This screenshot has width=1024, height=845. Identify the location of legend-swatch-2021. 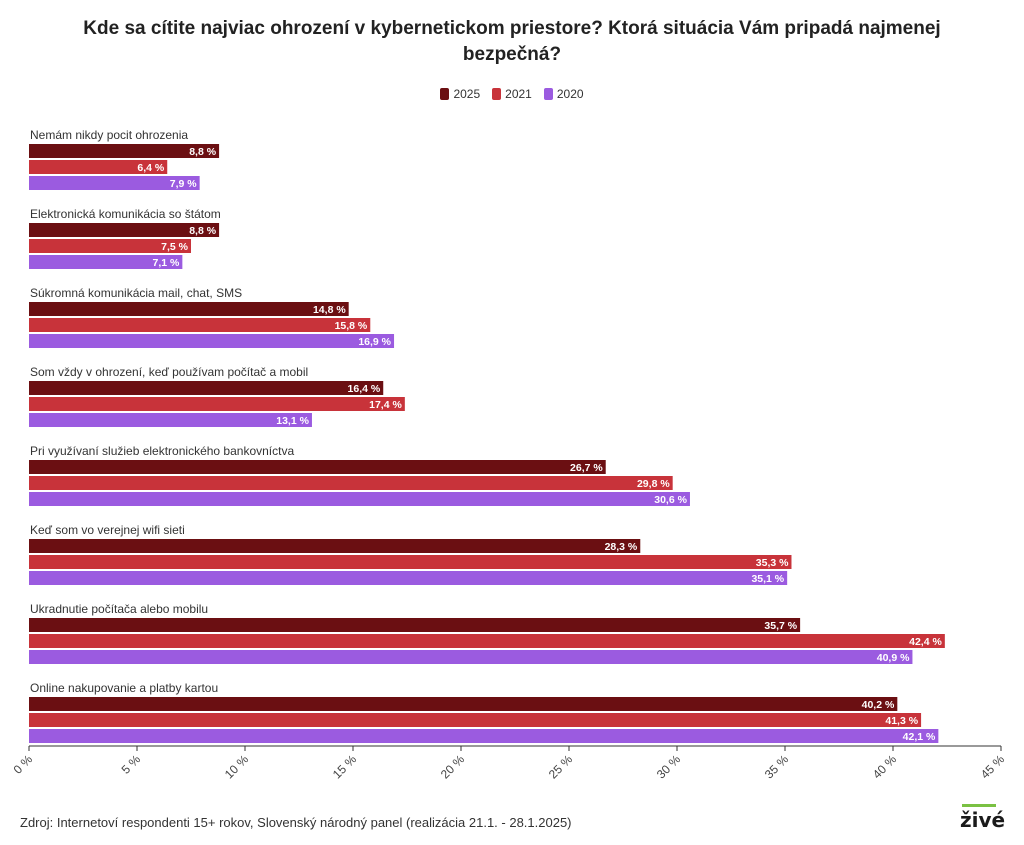
(497, 94).